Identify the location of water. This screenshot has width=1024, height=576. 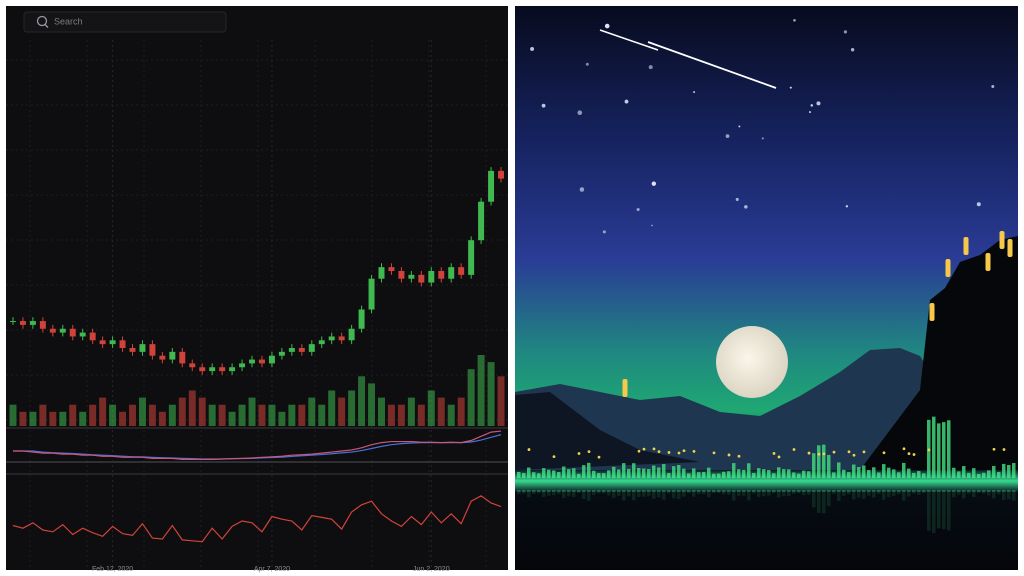
(766, 531).